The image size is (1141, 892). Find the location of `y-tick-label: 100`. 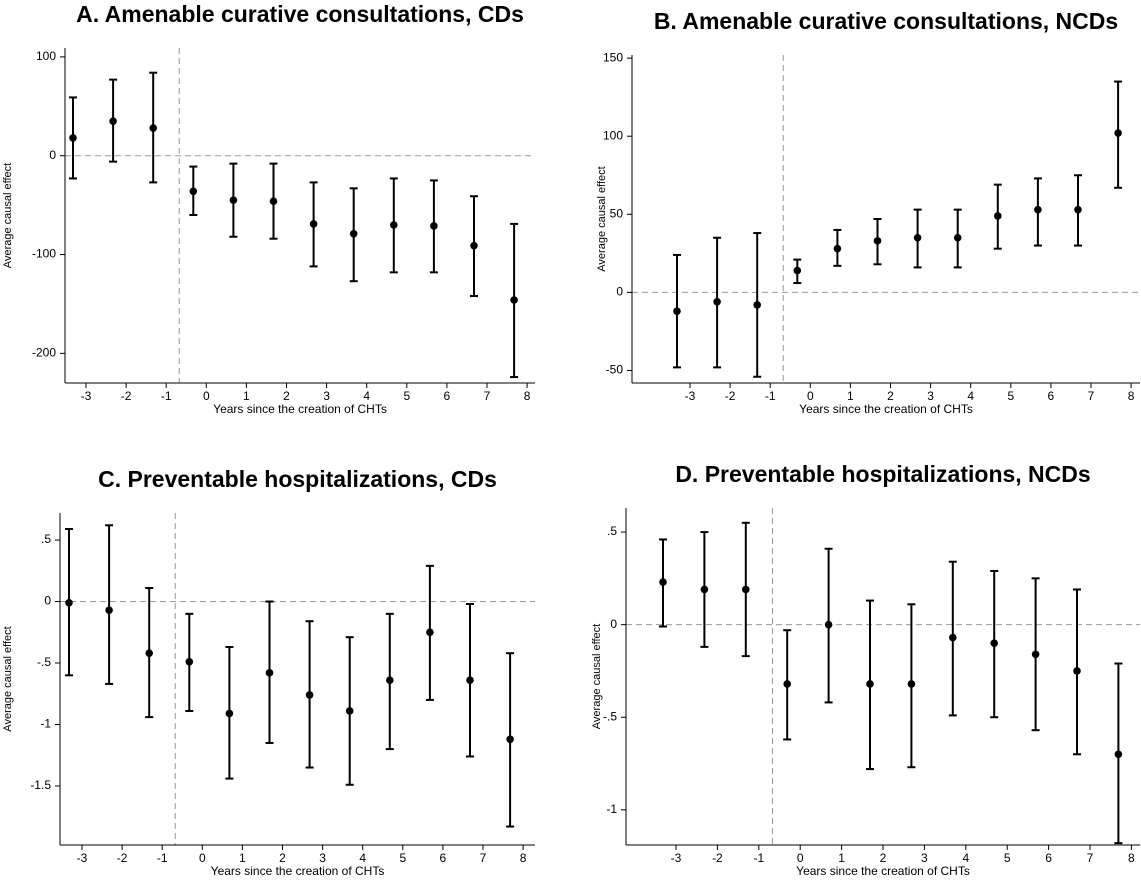

y-tick-label: 100 is located at coordinates (613, 135).